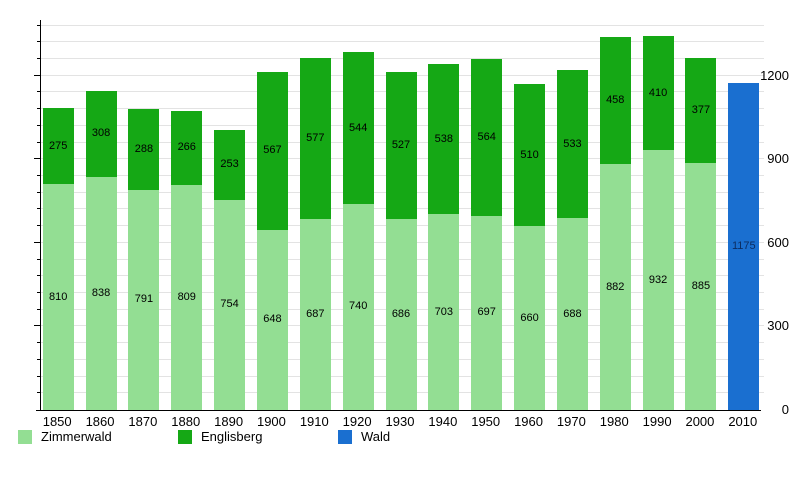 This screenshot has width=795, height=500. I want to click on bar-1890-zimmerwald: 754, so click(230, 304).